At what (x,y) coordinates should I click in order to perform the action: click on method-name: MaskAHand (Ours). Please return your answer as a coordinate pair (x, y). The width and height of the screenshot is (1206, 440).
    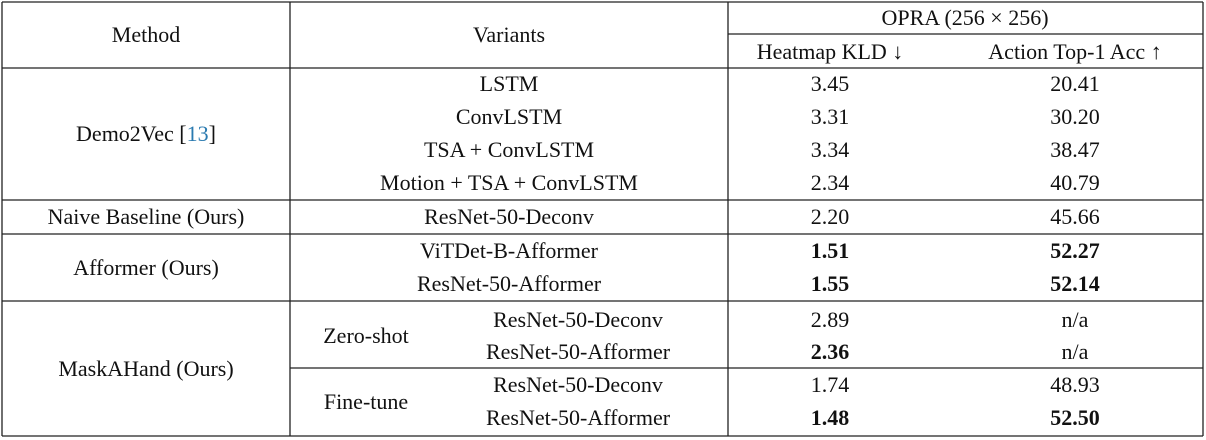
    Looking at the image, I should click on (146, 368).